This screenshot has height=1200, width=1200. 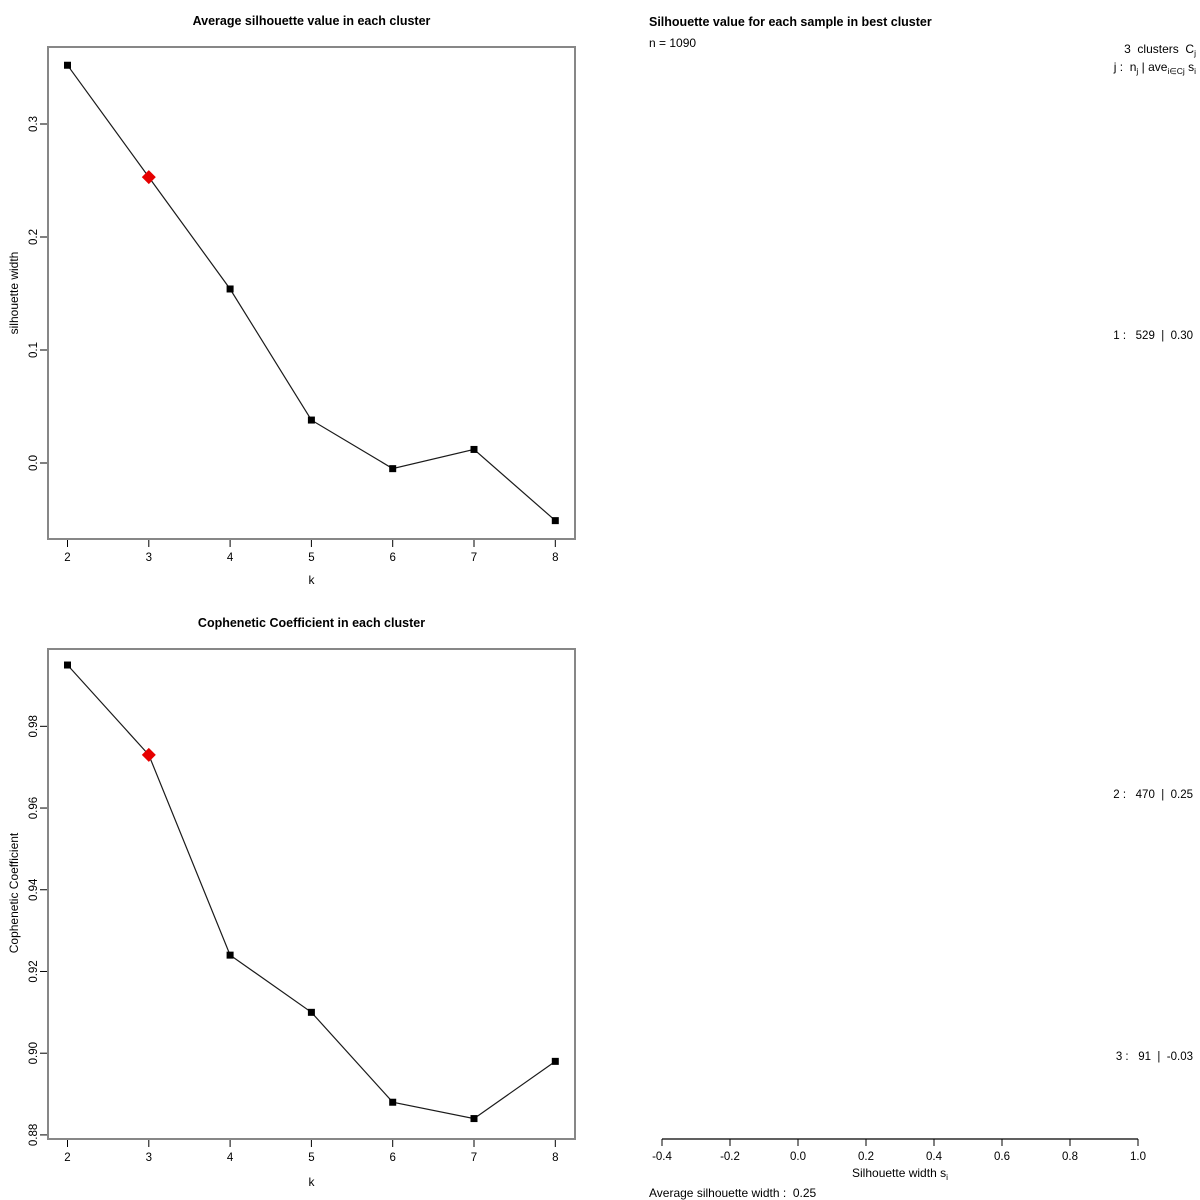 I want to click on y-tick-label: 0.1, so click(x=34, y=350).